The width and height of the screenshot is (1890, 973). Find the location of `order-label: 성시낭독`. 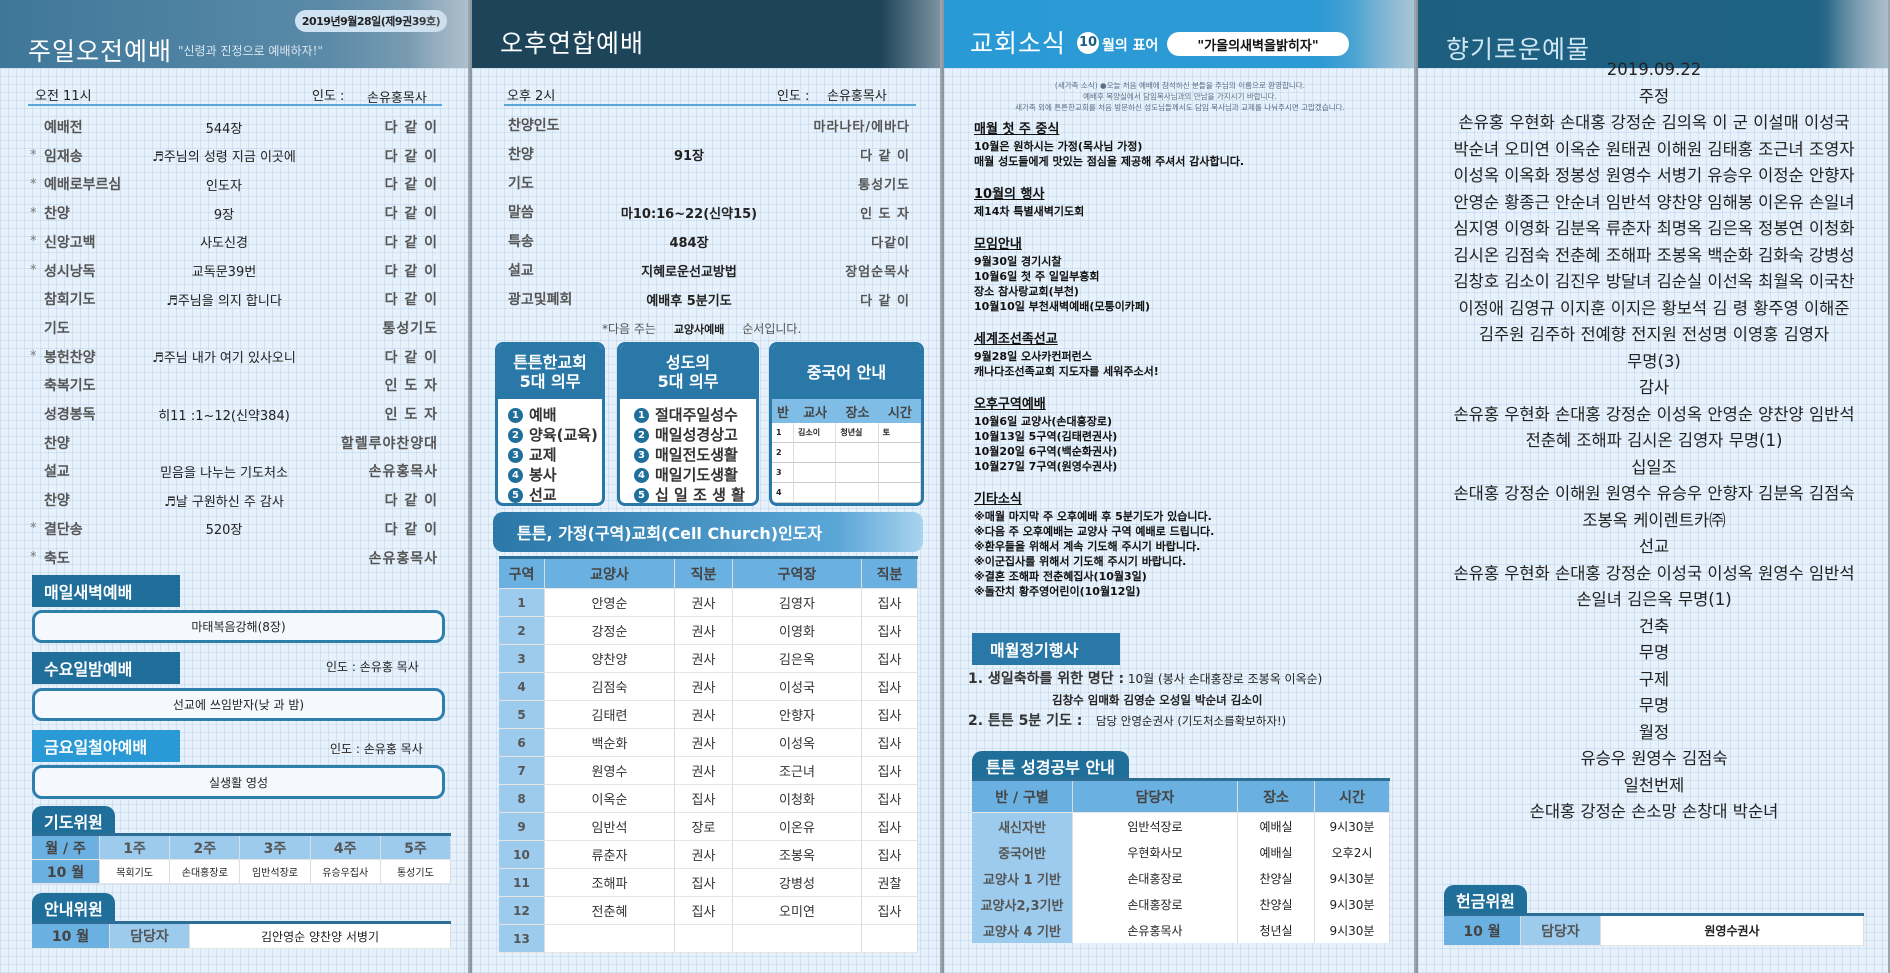

order-label: 성시낭독 is located at coordinates (70, 271).